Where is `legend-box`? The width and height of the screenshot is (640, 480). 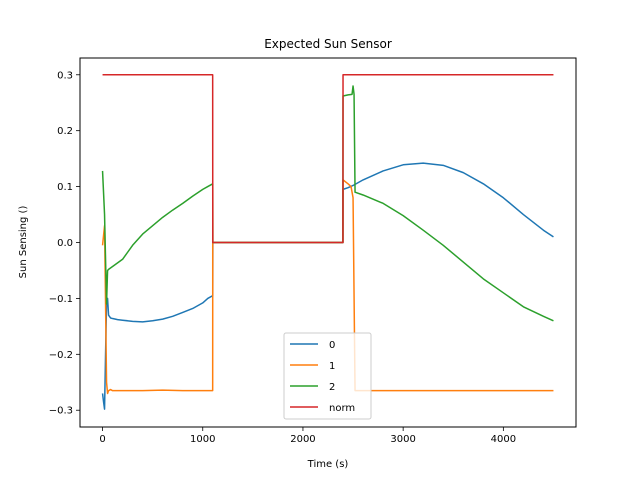 legend-box is located at coordinates (327, 376).